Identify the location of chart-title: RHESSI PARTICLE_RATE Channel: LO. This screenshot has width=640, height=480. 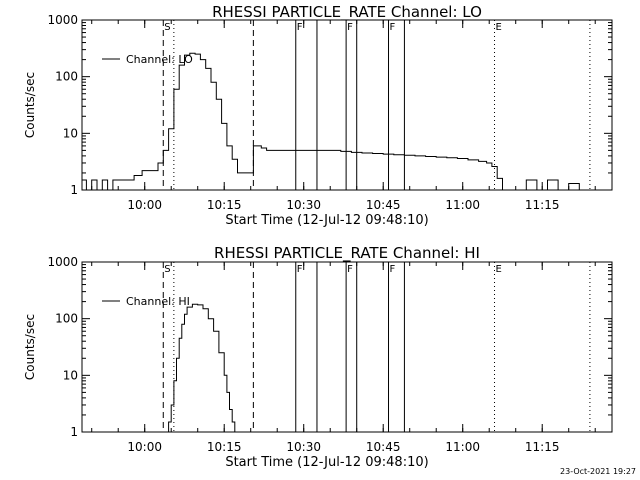
(347, 12).